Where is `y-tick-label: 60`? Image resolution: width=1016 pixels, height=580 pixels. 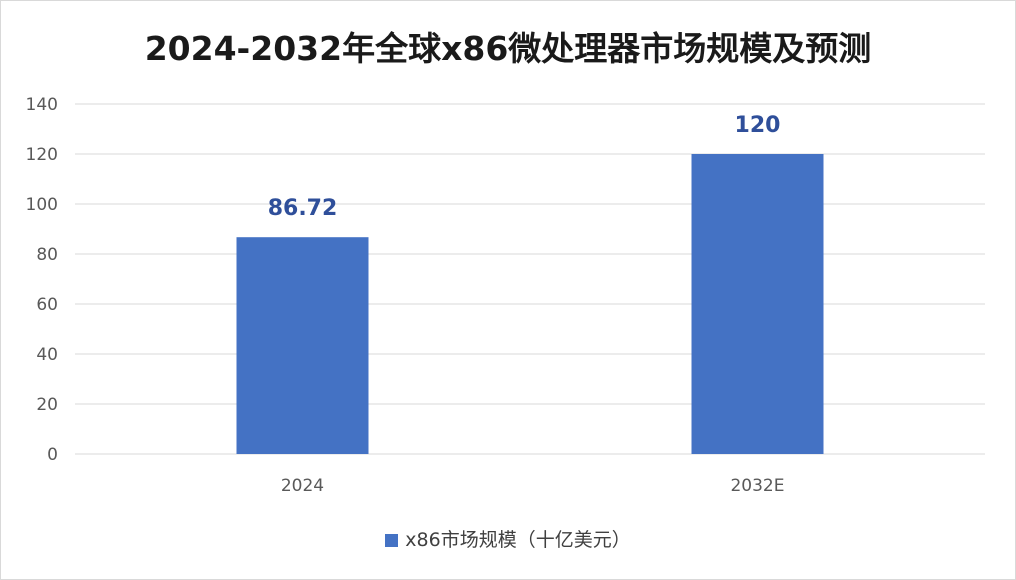
y-tick-label: 60 is located at coordinates (47, 305).